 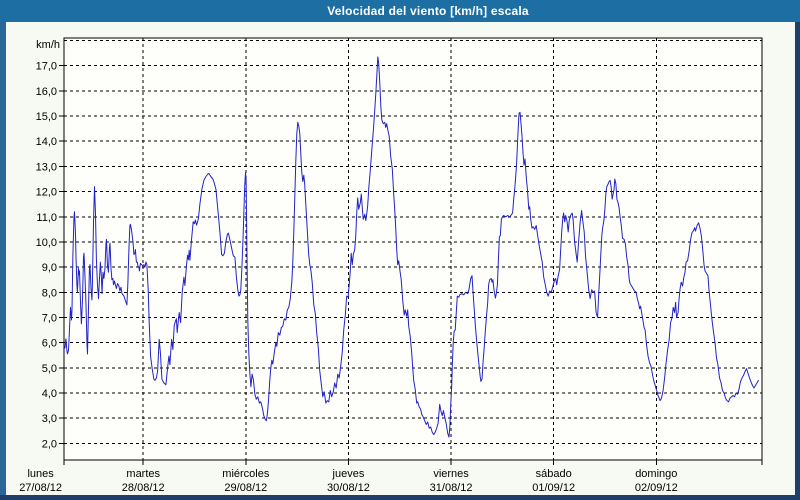 What do you see at coordinates (49, 344) in the screenshot?
I see `y-tick-label: 6,0` at bounding box center [49, 344].